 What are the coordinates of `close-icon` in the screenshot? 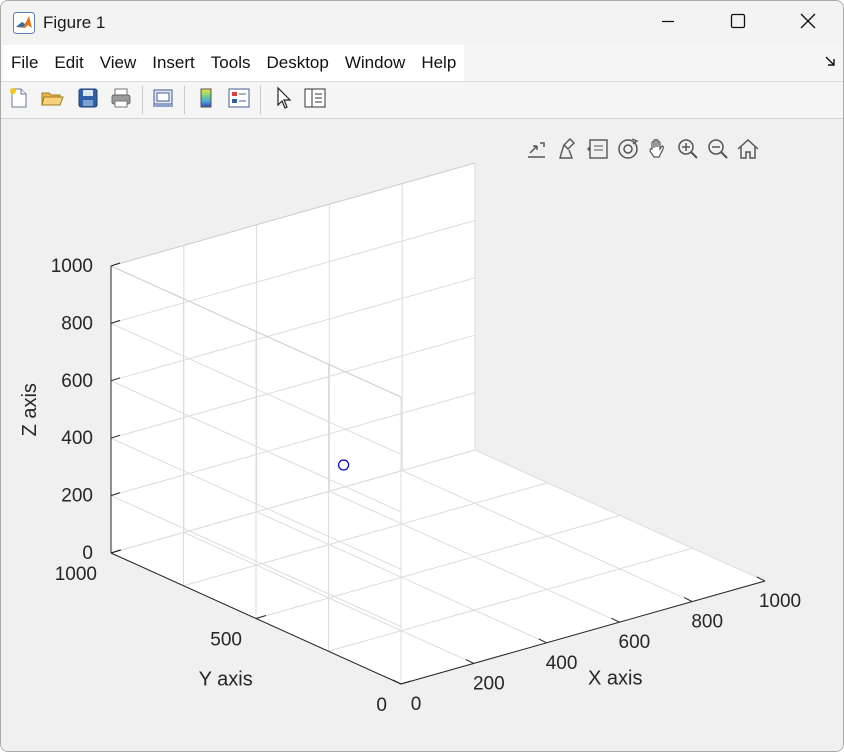 It's located at (808, 23).